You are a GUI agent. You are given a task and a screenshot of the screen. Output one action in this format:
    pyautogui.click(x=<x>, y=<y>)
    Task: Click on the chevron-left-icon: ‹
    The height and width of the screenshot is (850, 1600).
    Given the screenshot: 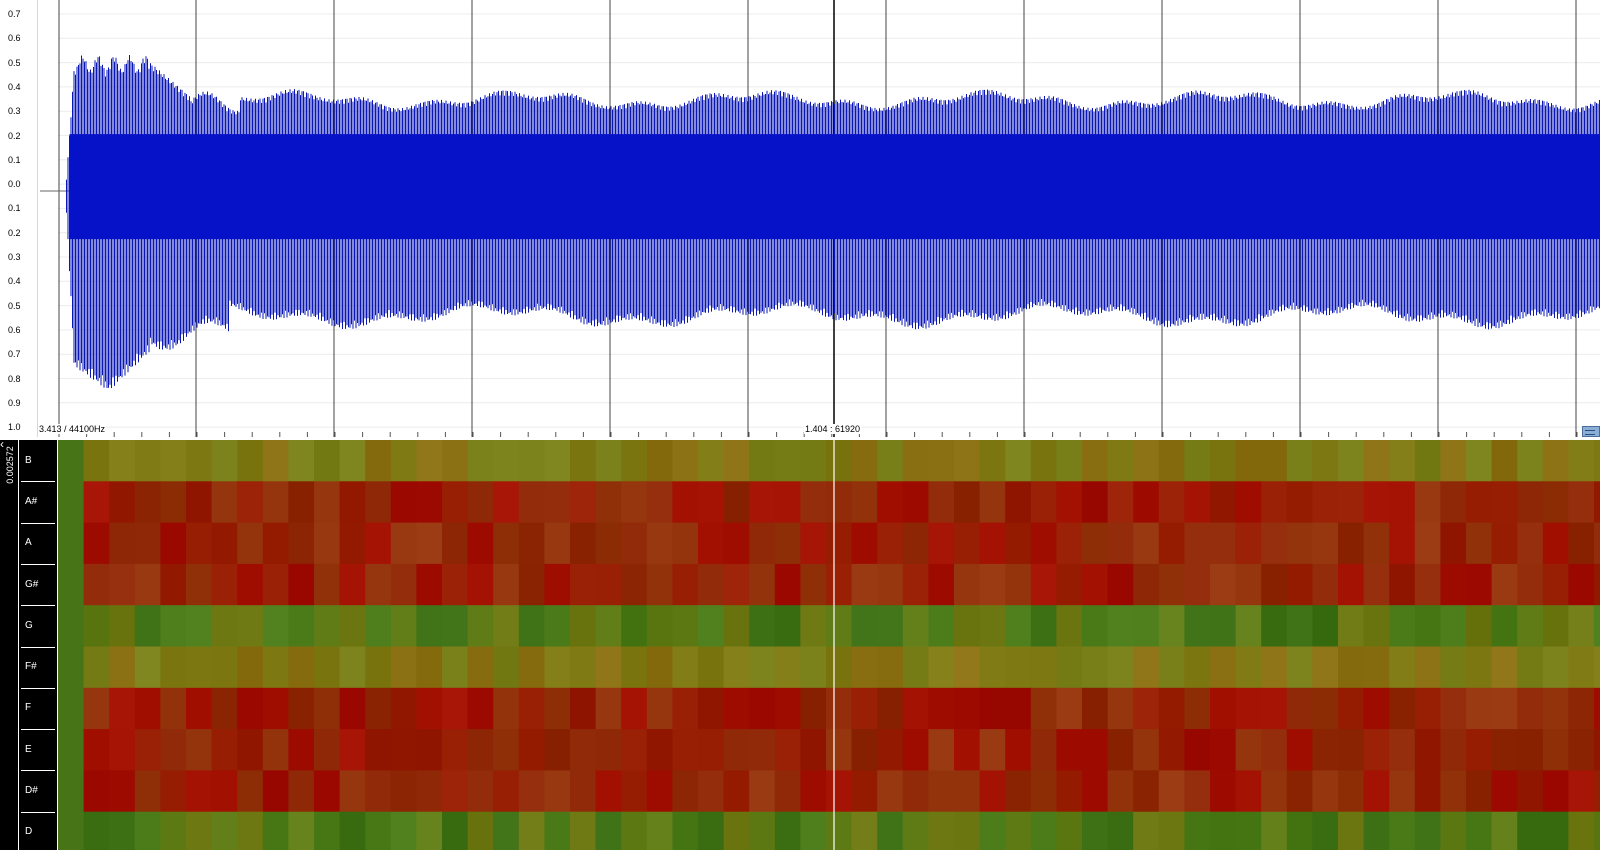 What is the action you would take?
    pyautogui.click(x=2, y=444)
    